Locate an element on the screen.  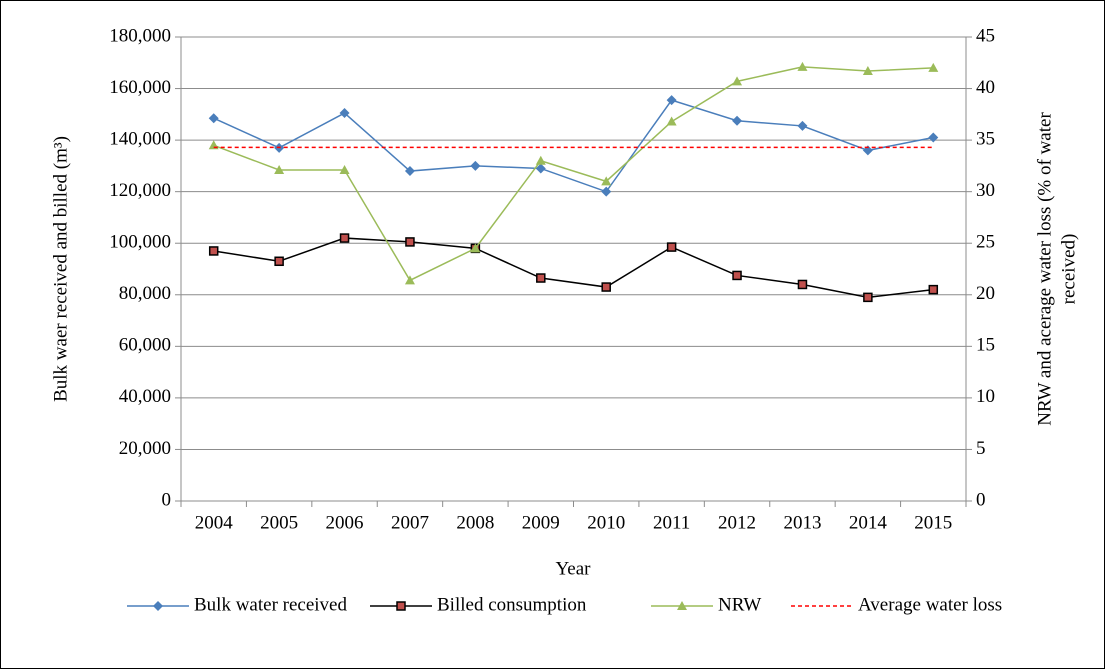
x-tick-label: 2008 is located at coordinates (475, 522).